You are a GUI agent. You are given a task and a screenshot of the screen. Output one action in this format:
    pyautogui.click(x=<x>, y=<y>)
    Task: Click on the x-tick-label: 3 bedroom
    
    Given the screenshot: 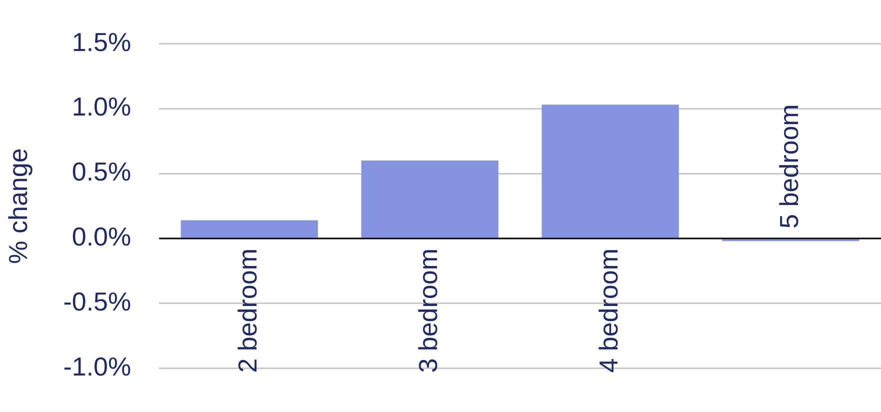 What is the action you would take?
    pyautogui.click(x=427, y=310)
    